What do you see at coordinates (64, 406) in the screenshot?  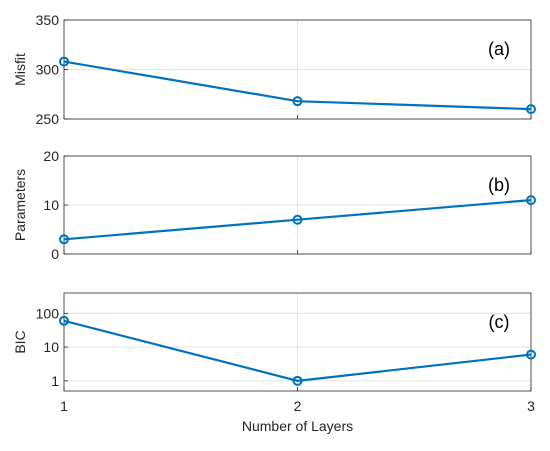 I see `x-tick-label: 1` at bounding box center [64, 406].